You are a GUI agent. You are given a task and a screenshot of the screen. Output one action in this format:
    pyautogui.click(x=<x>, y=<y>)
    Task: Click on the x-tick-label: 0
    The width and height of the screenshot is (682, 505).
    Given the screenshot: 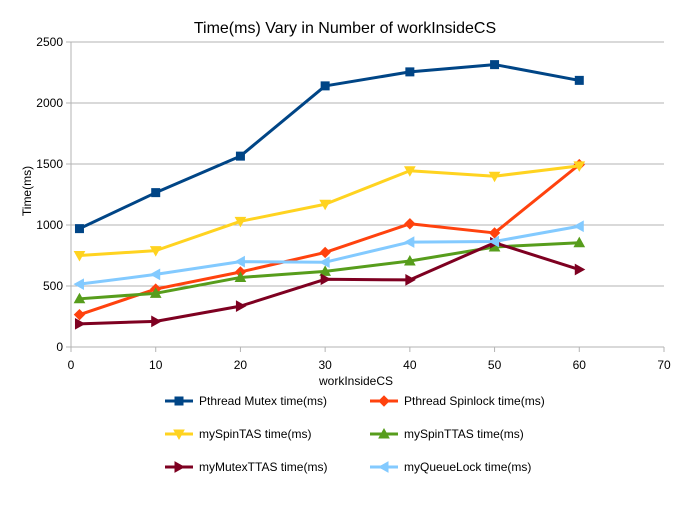 What is the action you would take?
    pyautogui.click(x=71, y=365)
    